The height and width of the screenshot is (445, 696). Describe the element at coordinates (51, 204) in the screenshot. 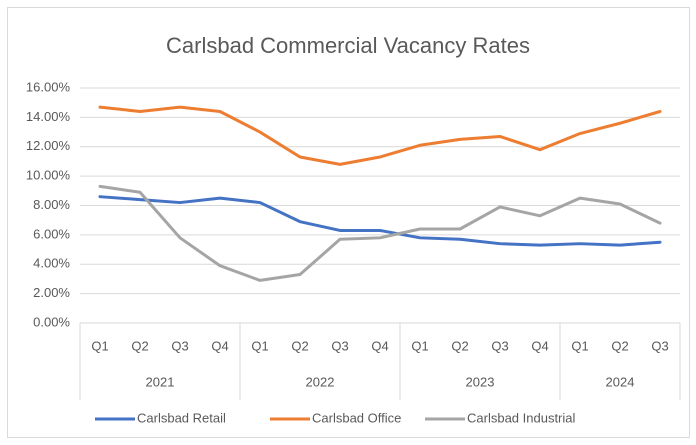

I see `y-tick-label: 8.00%` at that location.